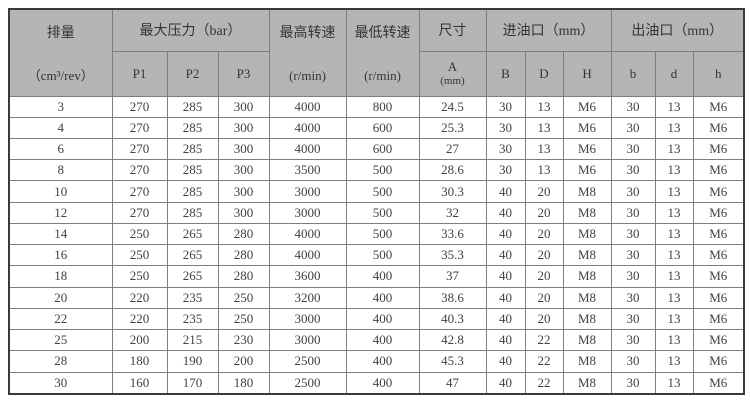  I want to click on cell-p1: 250, so click(139, 234).